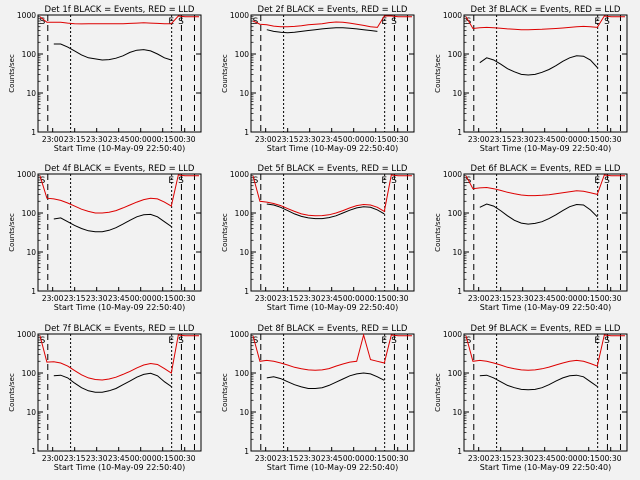 The height and width of the screenshot is (480, 640). What do you see at coordinates (546, 10) in the screenshot?
I see `chart-title: Det 3f BLACK = Events, RED = LLD` at bounding box center [546, 10].